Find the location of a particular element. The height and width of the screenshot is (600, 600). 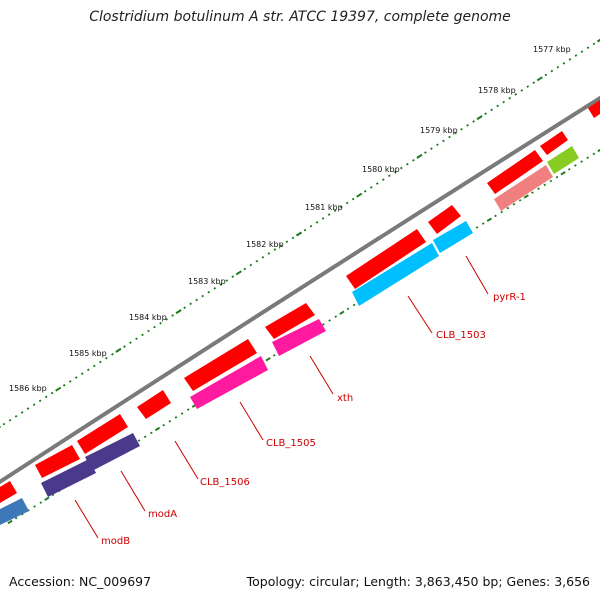

tick-label-1578: 1578 kbp is located at coordinates (497, 90).